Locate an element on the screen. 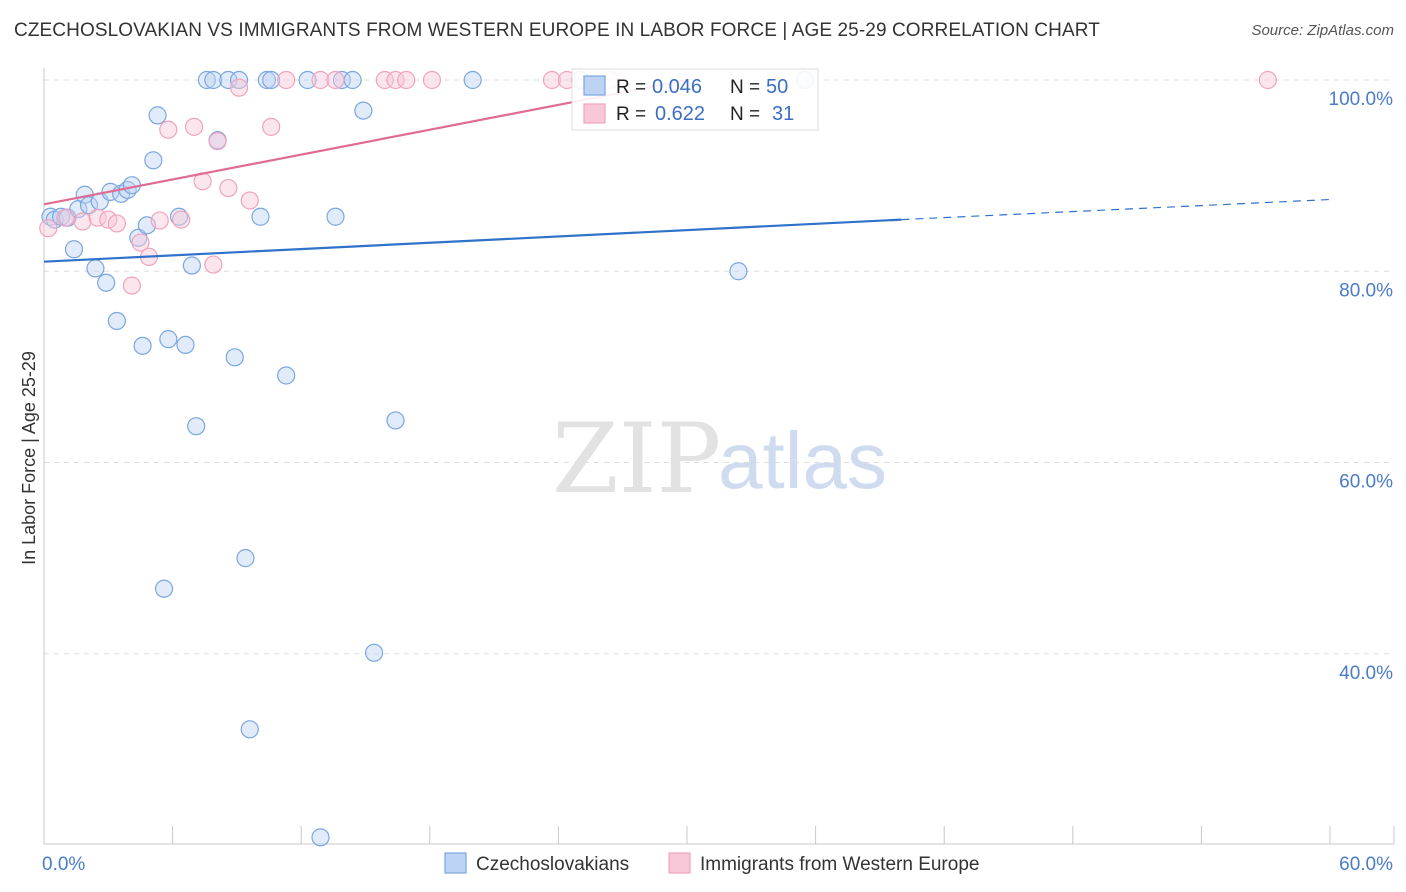 The height and width of the screenshot is (892, 1406). watermark-zip: ZIP is located at coordinates (636, 459).